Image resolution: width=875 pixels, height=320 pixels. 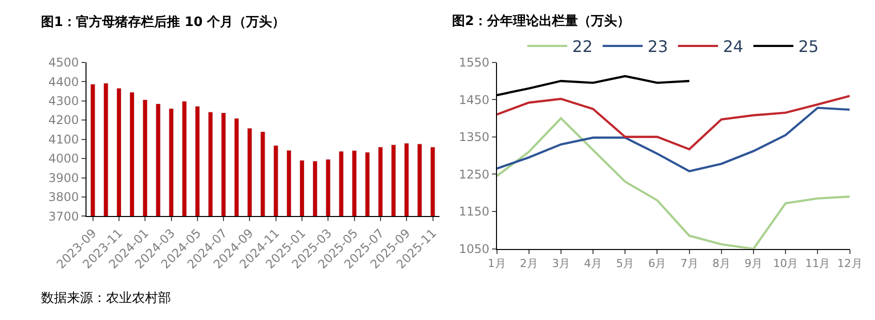 What do you see at coordinates (474, 211) in the screenshot?
I see `y-tick-label: 1150` at bounding box center [474, 211].